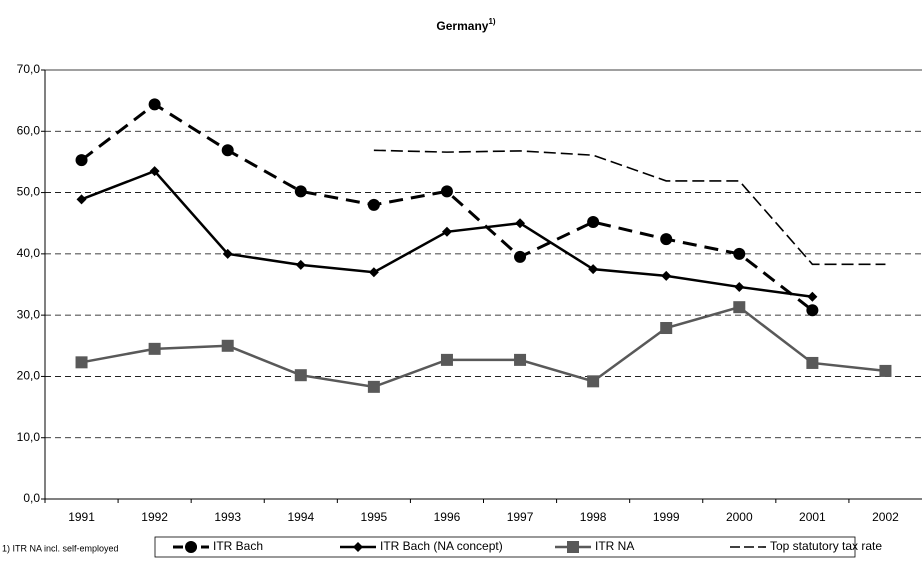 This screenshot has height=563, width=922. I want to click on x-tick-label: 1995, so click(374, 517).